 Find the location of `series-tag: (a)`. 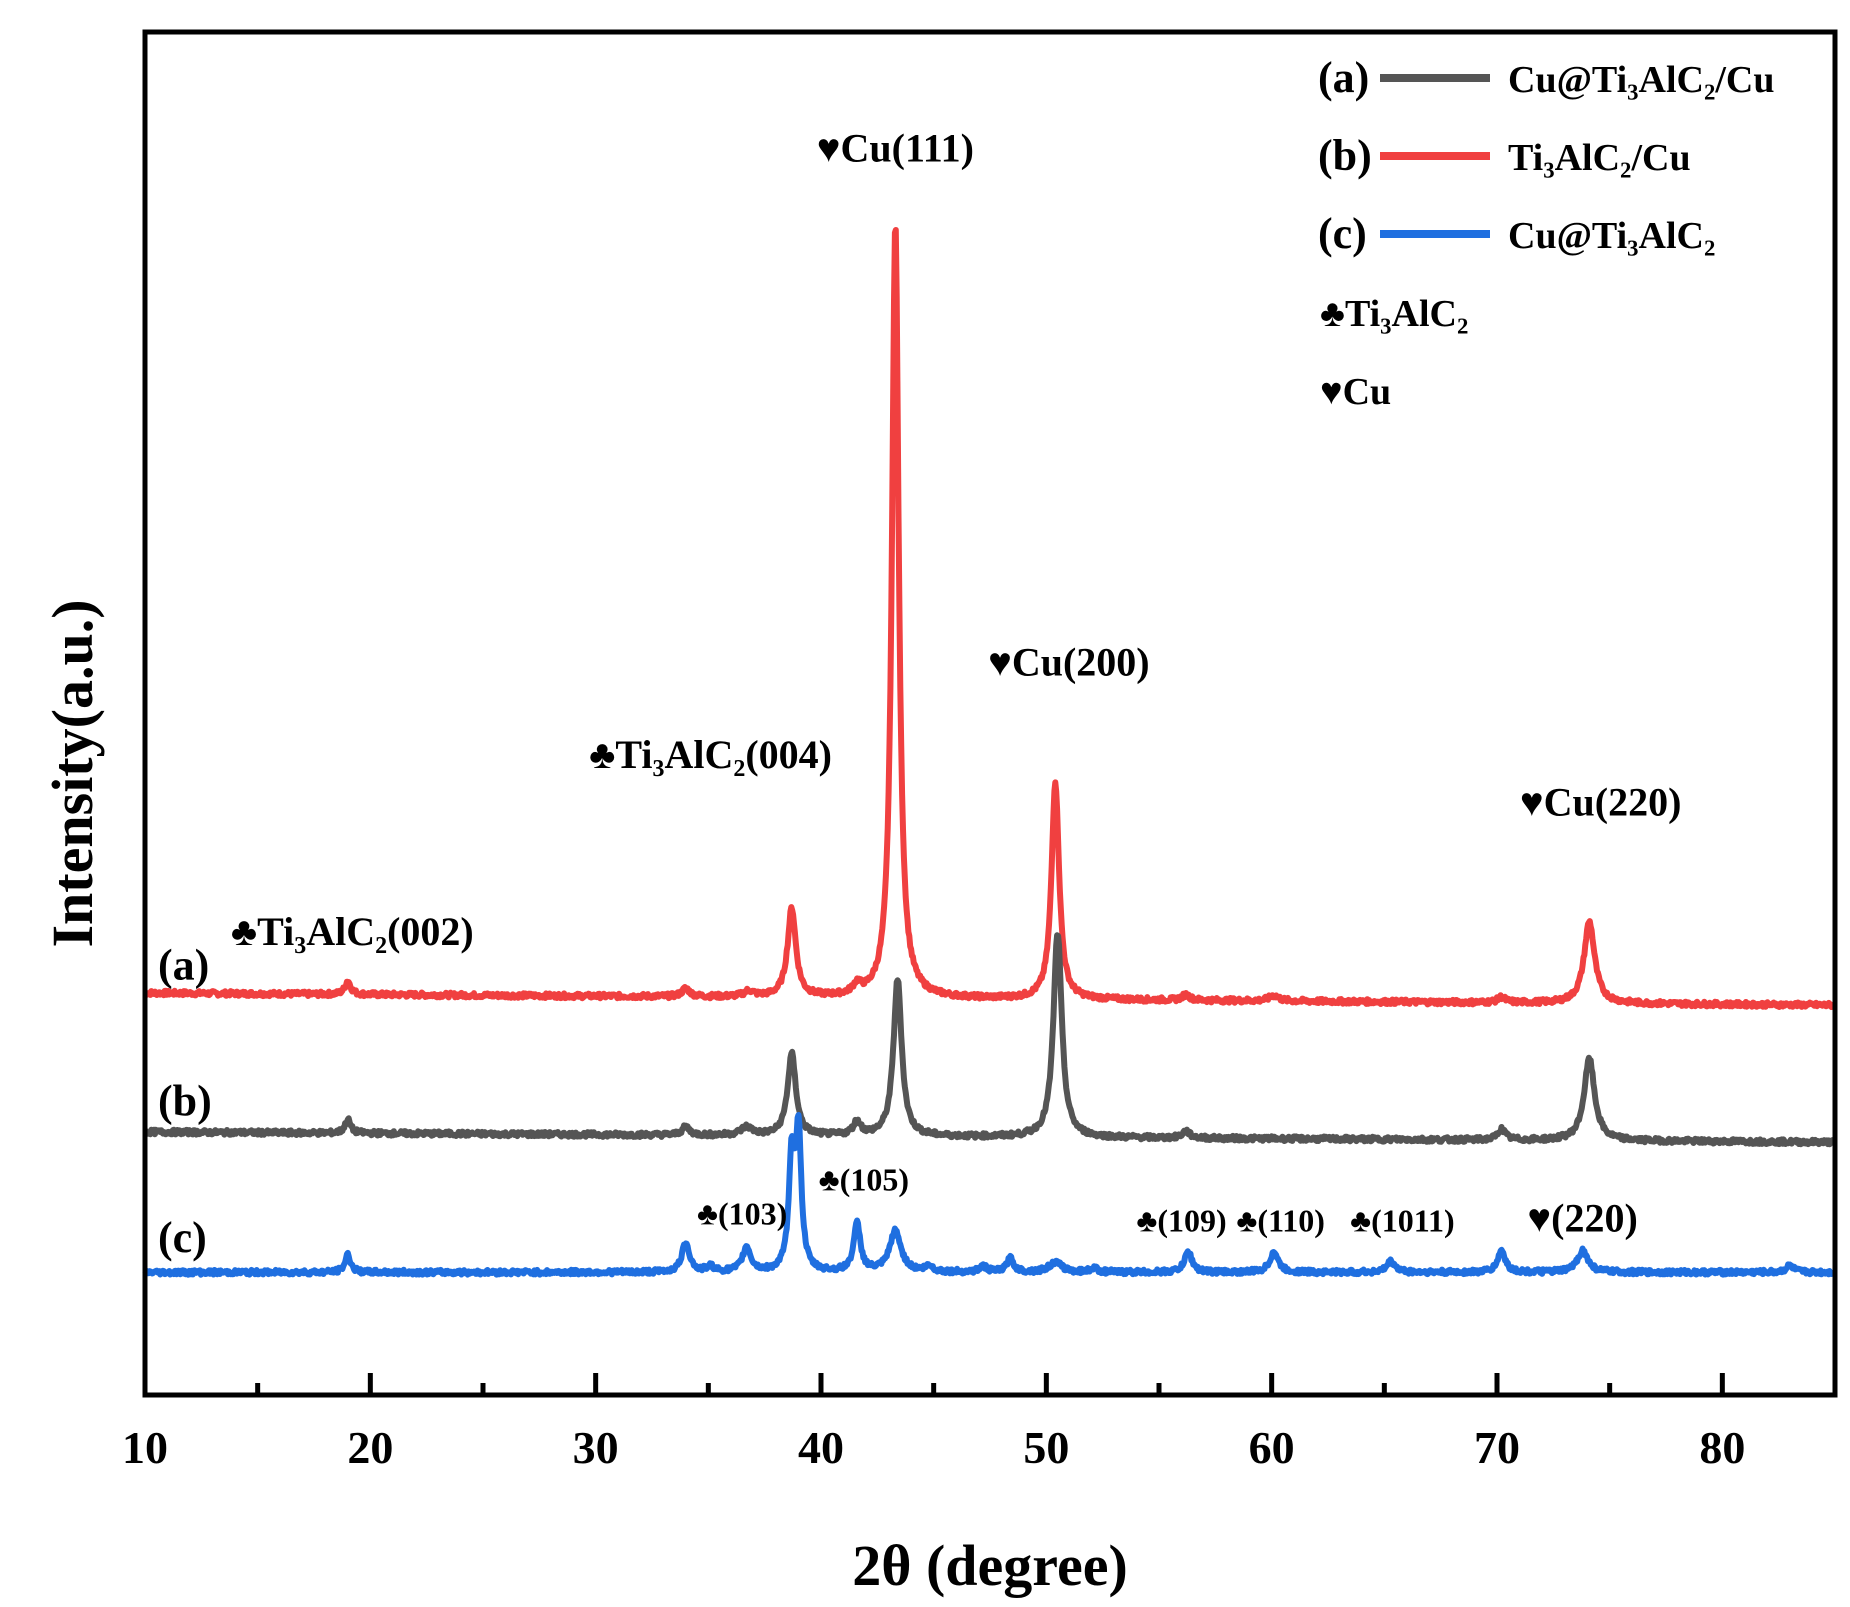

series-tag: (a) is located at coordinates (183, 964).